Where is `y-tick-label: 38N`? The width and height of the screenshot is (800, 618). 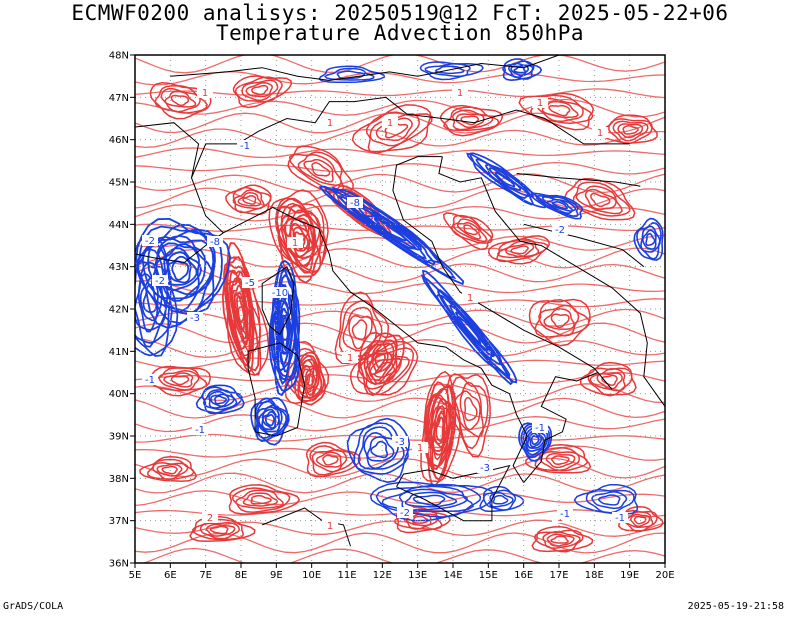 y-tick-label: 38N is located at coordinates (119, 479).